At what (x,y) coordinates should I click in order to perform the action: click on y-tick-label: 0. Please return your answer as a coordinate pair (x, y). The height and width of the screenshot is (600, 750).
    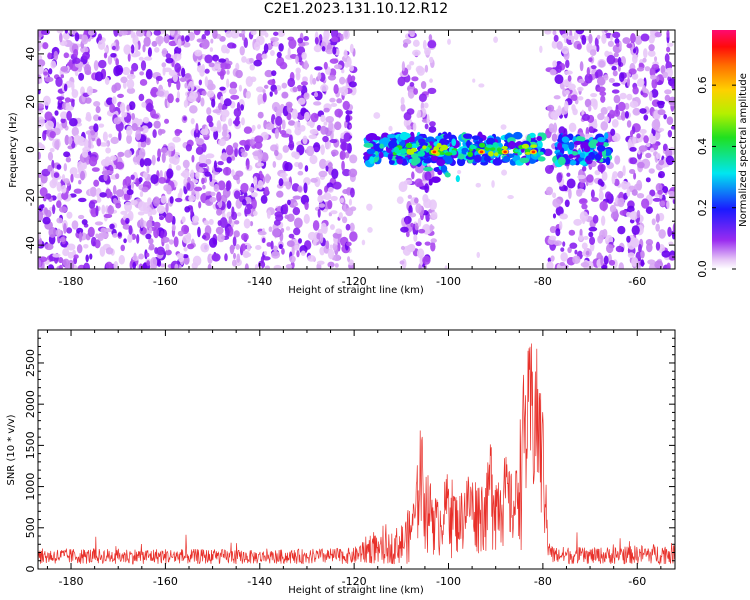
    Looking at the image, I should click on (30, 569).